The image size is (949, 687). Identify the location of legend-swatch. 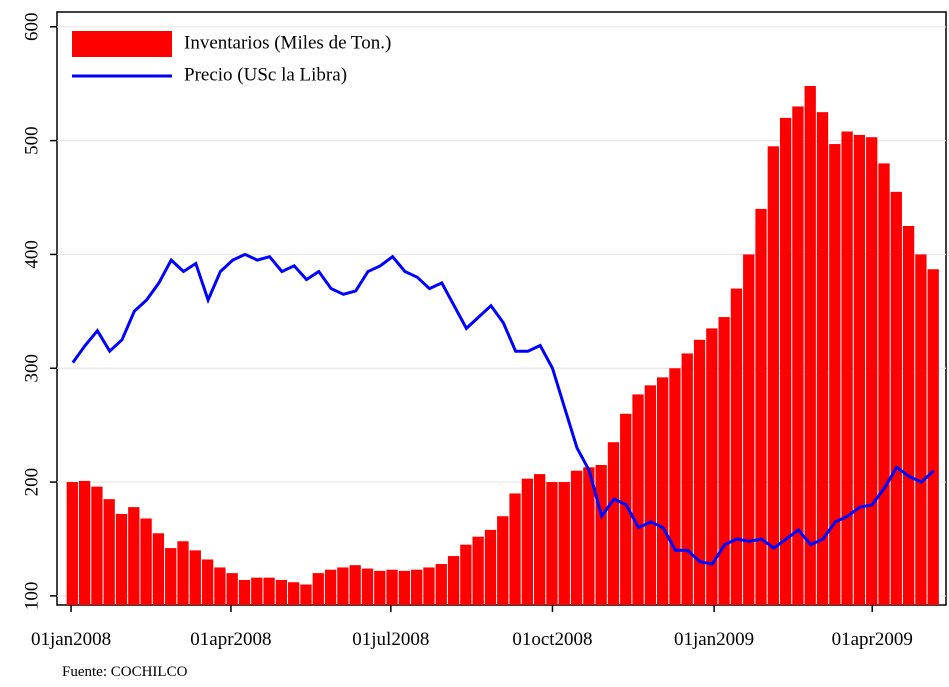
(122, 44).